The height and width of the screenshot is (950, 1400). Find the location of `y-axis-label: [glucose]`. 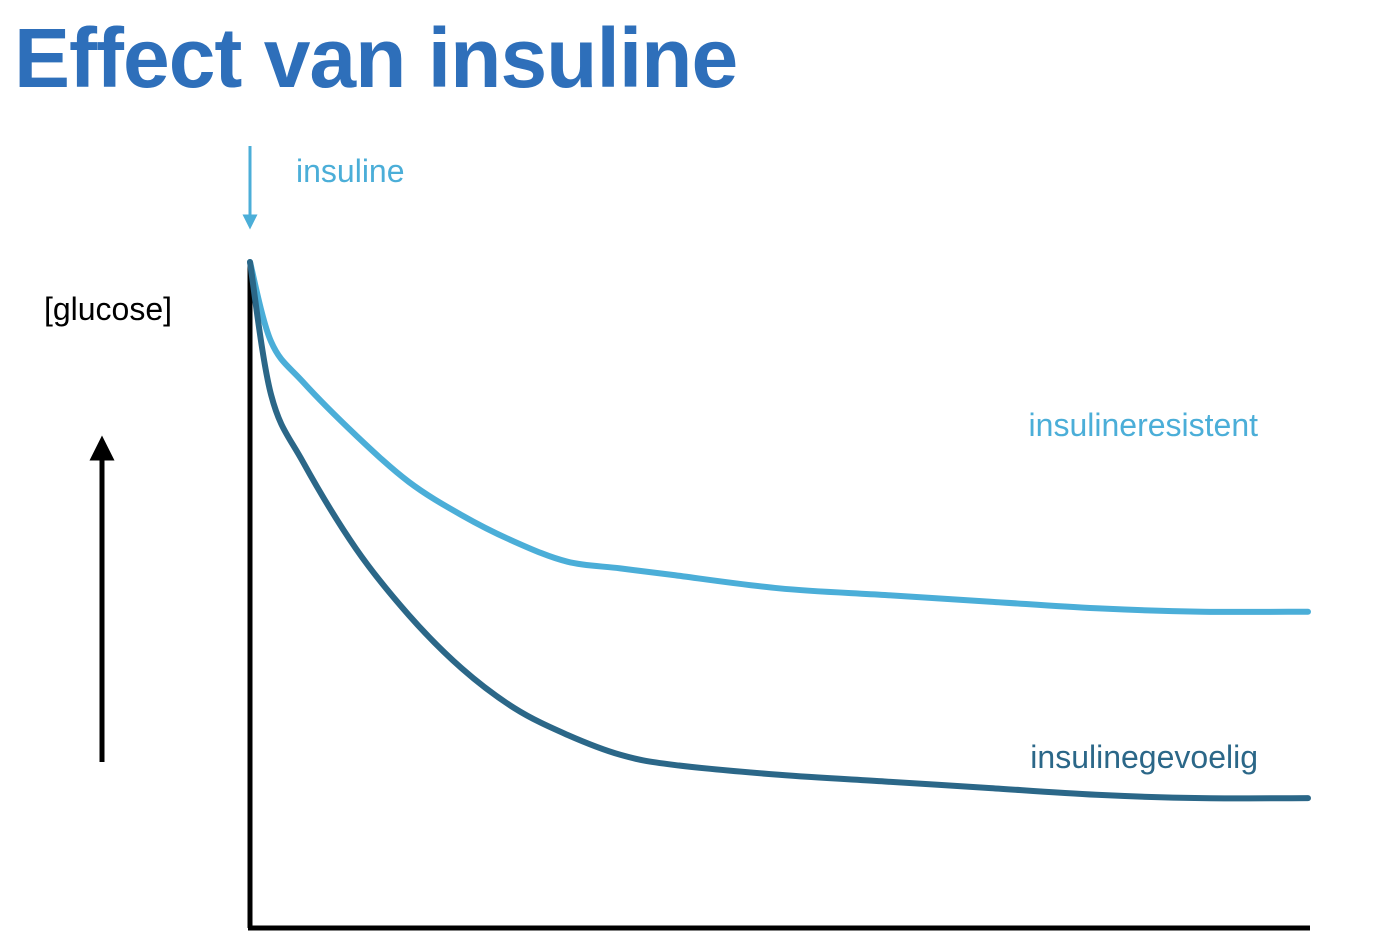

y-axis-label: [glucose] is located at coordinates (108, 309).